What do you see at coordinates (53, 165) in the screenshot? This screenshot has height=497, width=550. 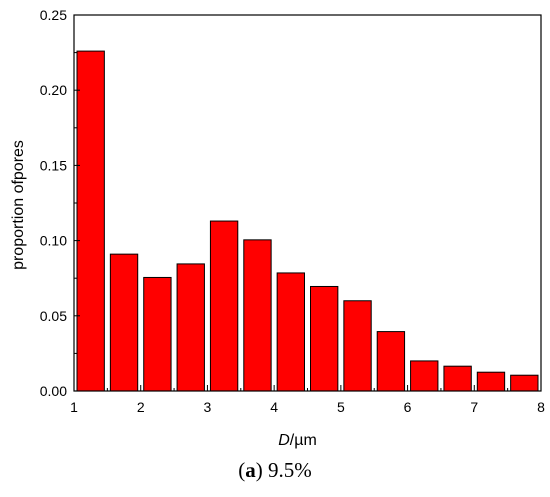 I see `y-tick-label: 0.15` at bounding box center [53, 165].